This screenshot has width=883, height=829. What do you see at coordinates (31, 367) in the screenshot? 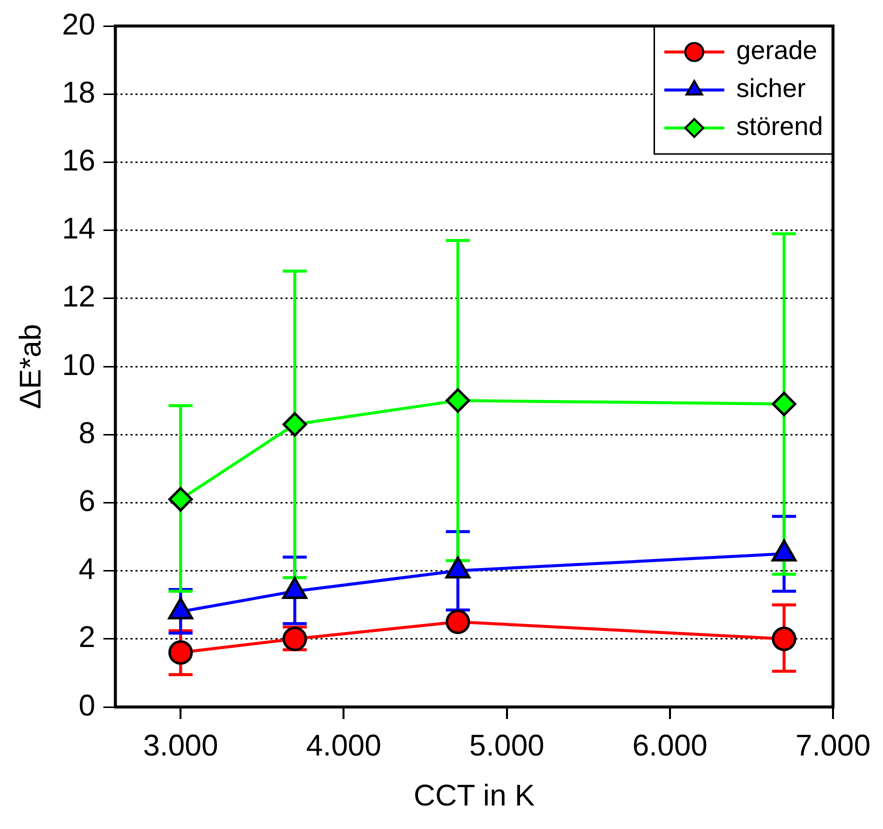
I see `y-axis-title: ΔE*ab` at bounding box center [31, 367].